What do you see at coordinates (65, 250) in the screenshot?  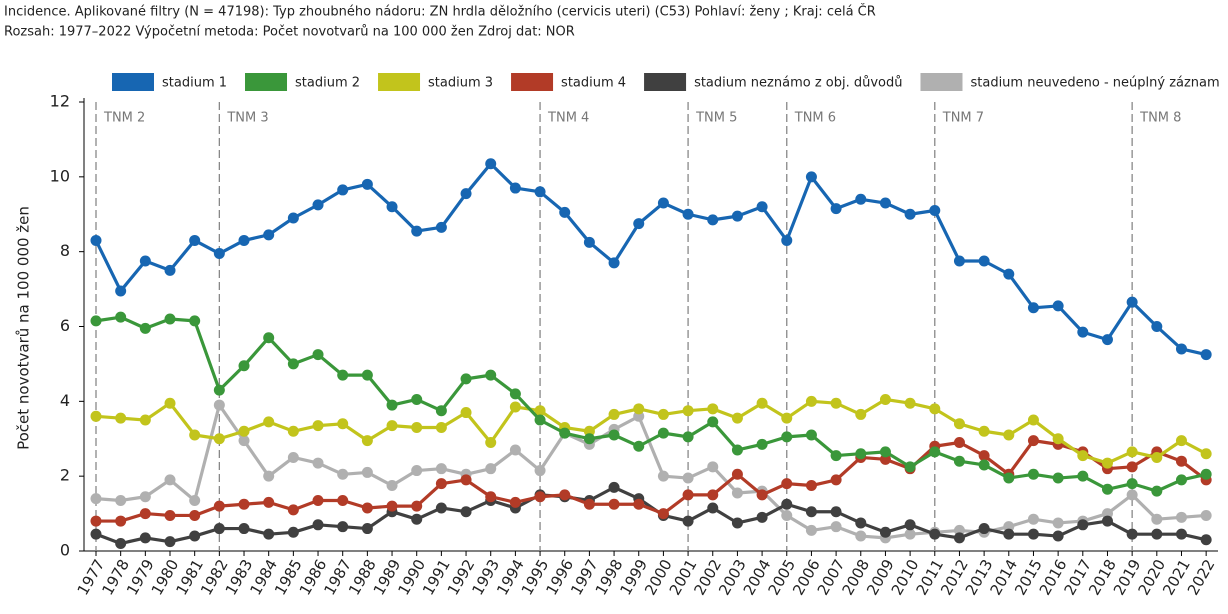 I see `y-tick-label: 8` at bounding box center [65, 250].